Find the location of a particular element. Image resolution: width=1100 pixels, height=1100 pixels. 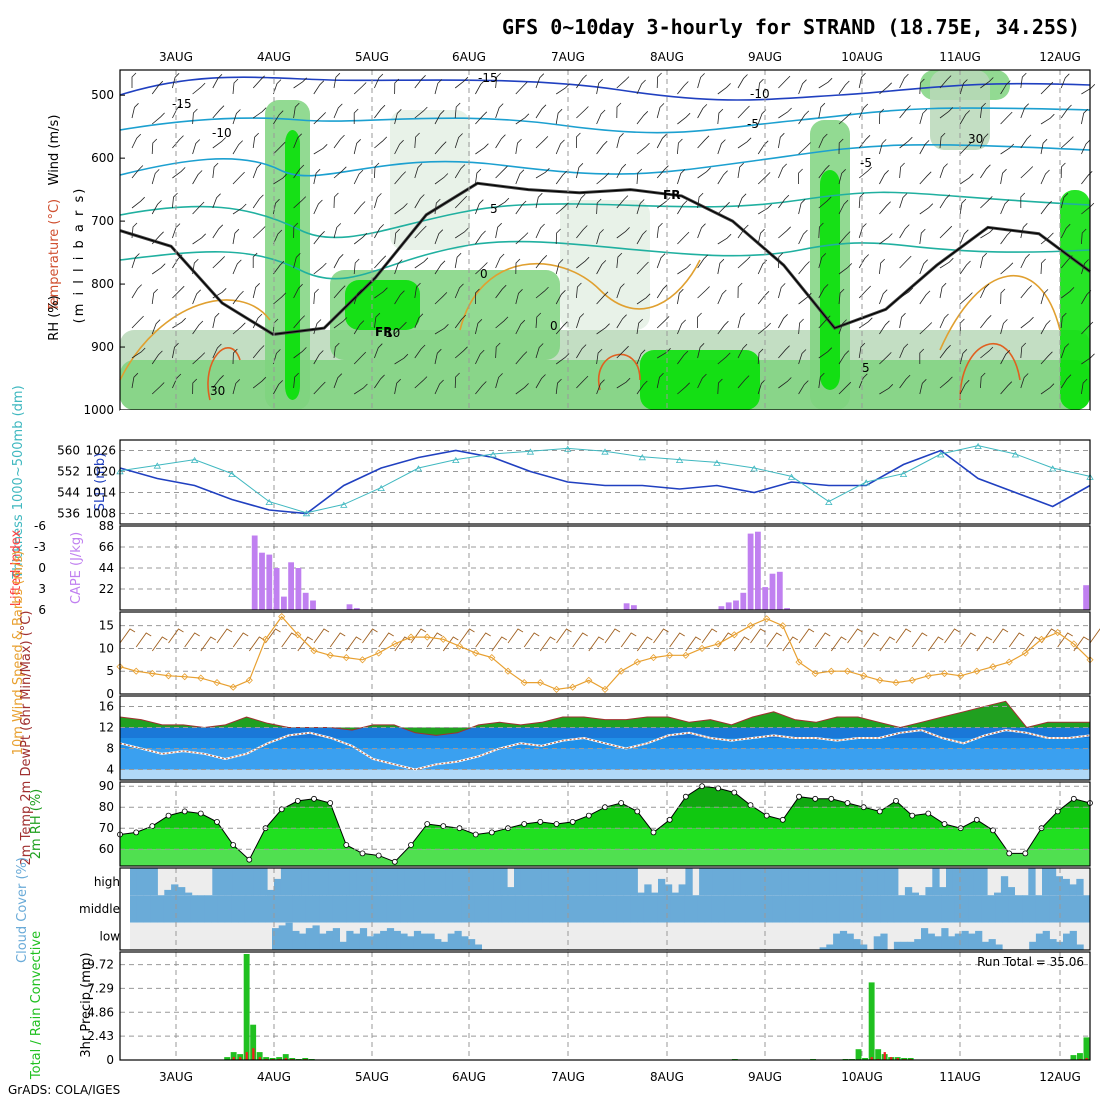

temperature-contour is located at coordinates (605, 120).